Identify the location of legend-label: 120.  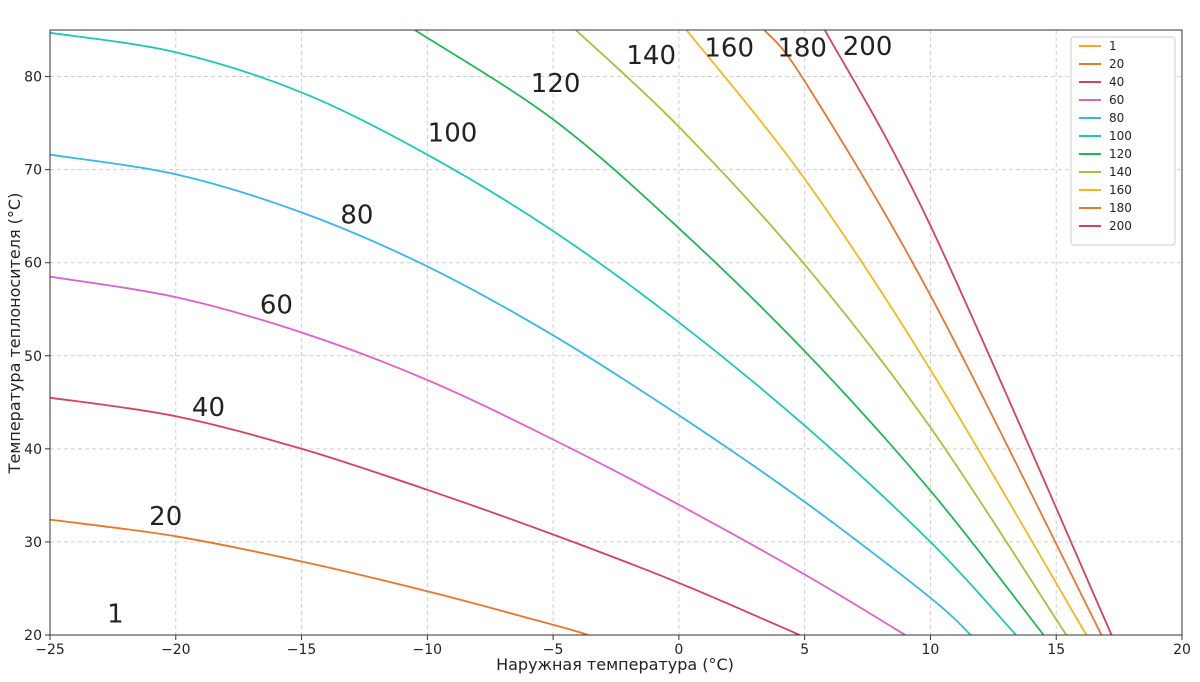
(1120, 154).